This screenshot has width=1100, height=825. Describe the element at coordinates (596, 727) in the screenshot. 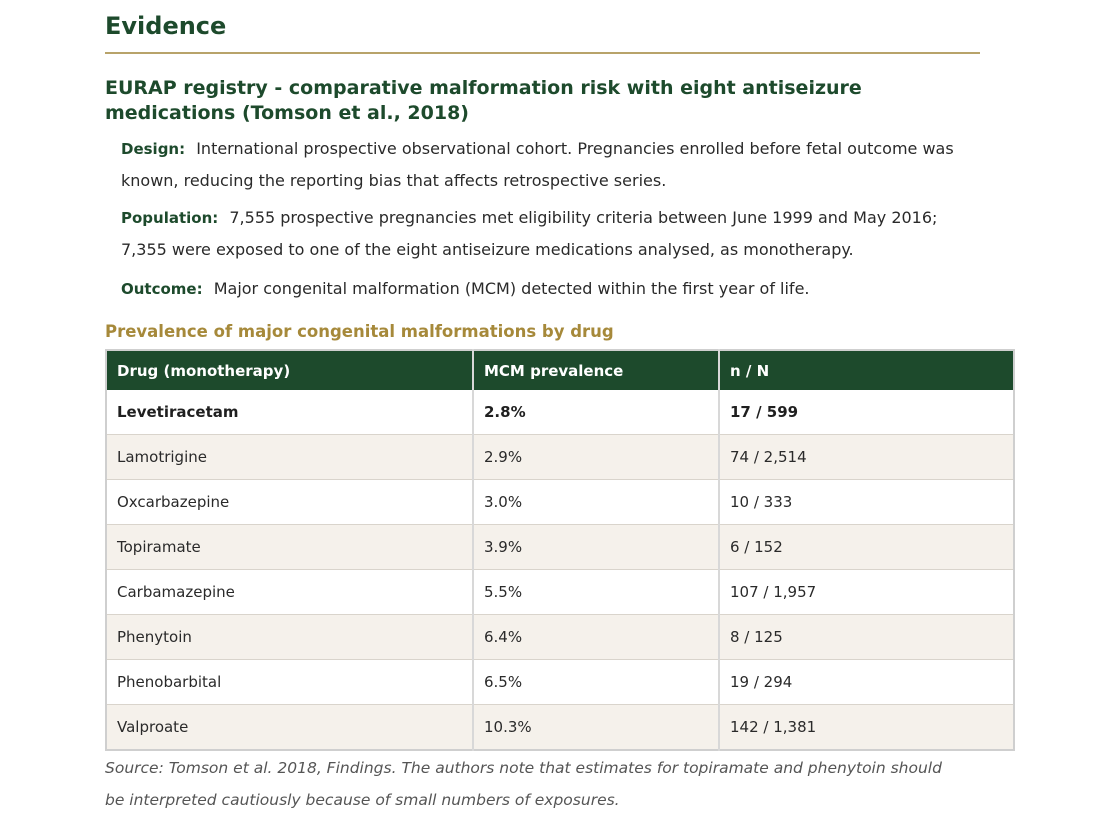

I see `prevalence-cell: 10.3%` at that location.